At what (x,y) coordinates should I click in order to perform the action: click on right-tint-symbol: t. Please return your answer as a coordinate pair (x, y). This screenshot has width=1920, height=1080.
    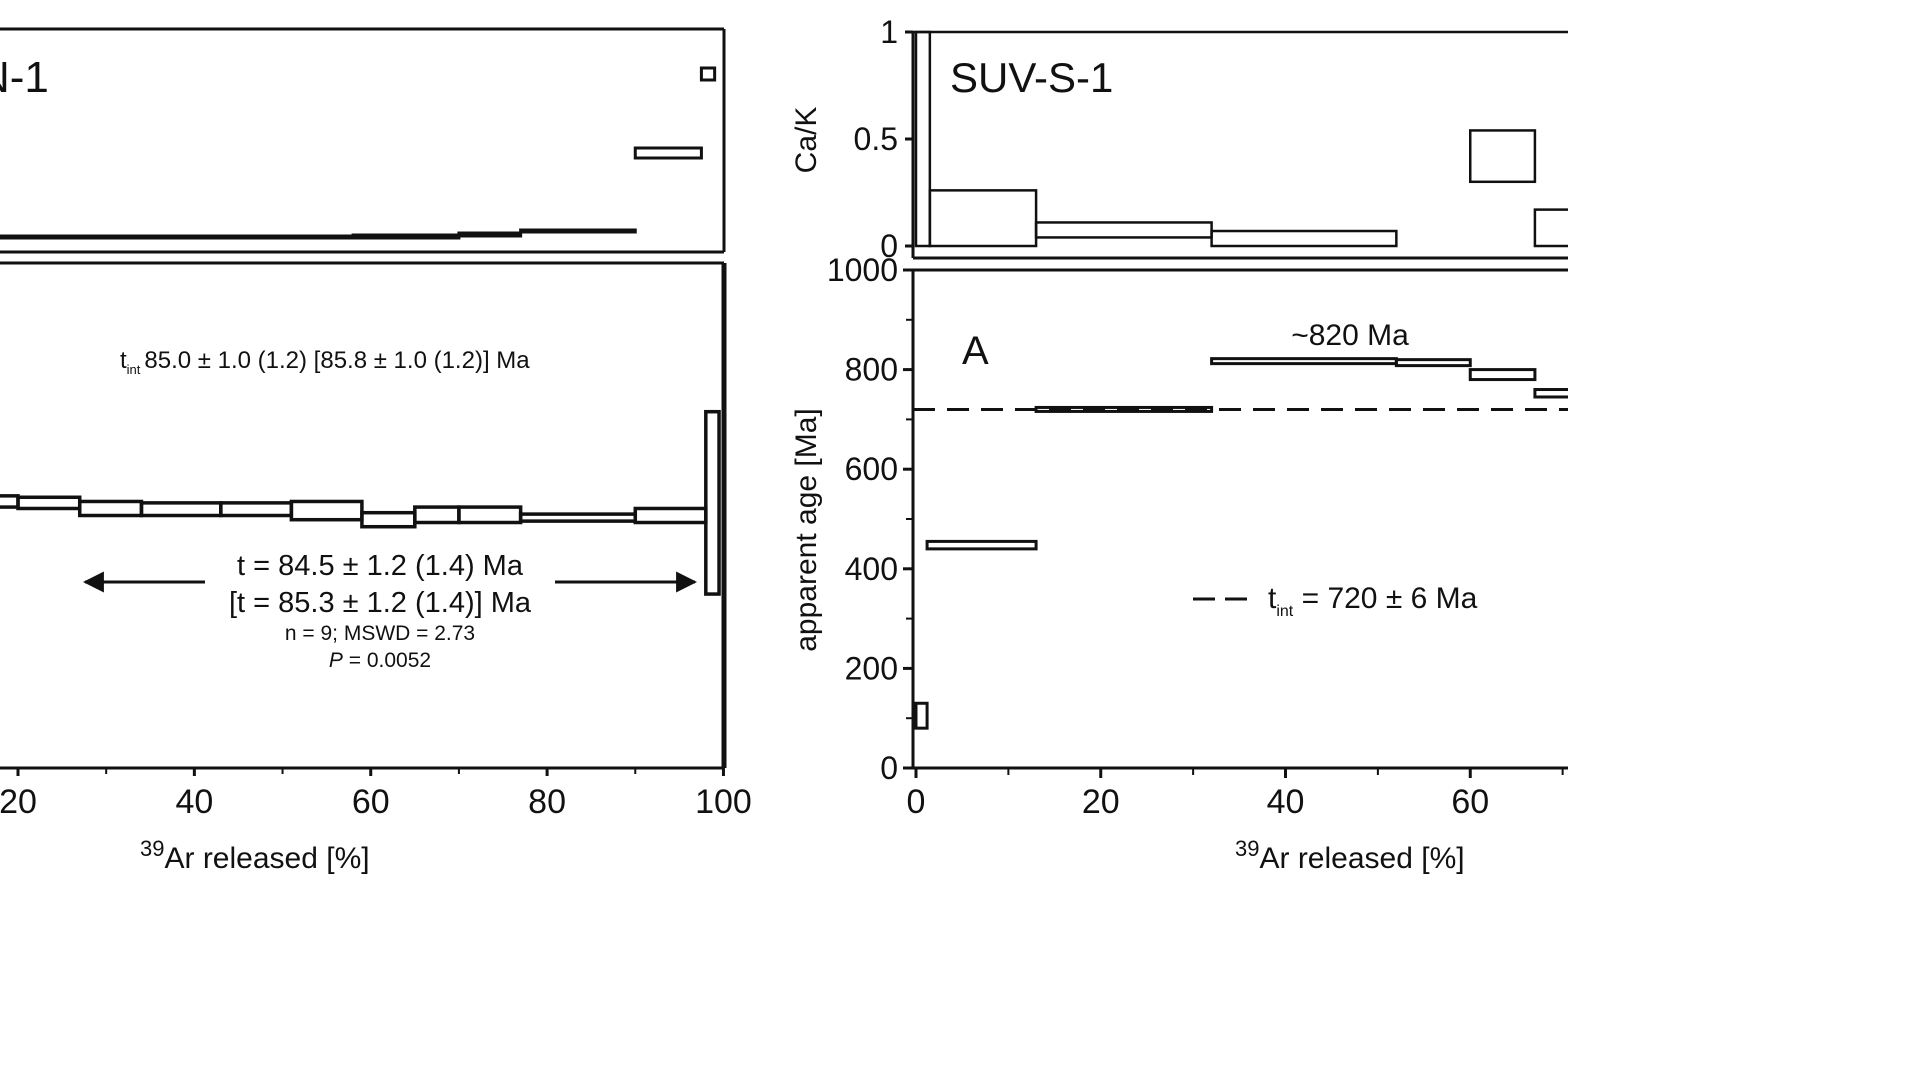
    Looking at the image, I should click on (1272, 598).